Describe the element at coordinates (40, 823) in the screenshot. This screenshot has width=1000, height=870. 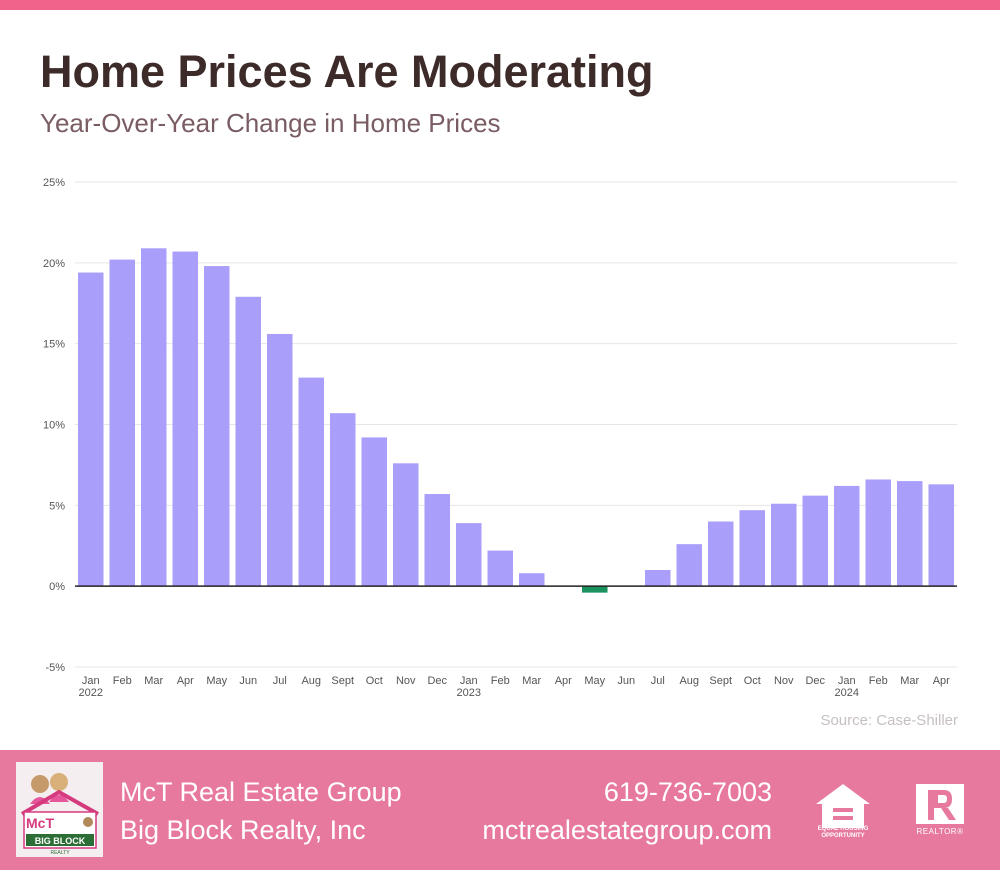
I see `logo-mct-text: McT` at that location.